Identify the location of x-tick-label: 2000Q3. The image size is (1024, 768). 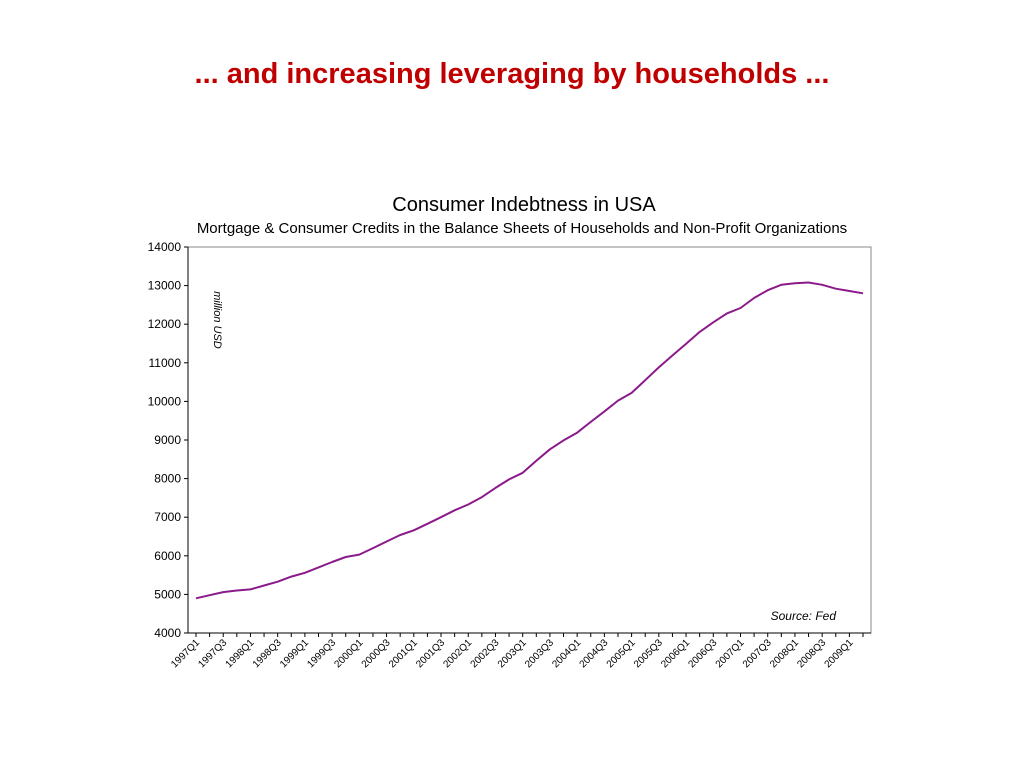
(376, 653).